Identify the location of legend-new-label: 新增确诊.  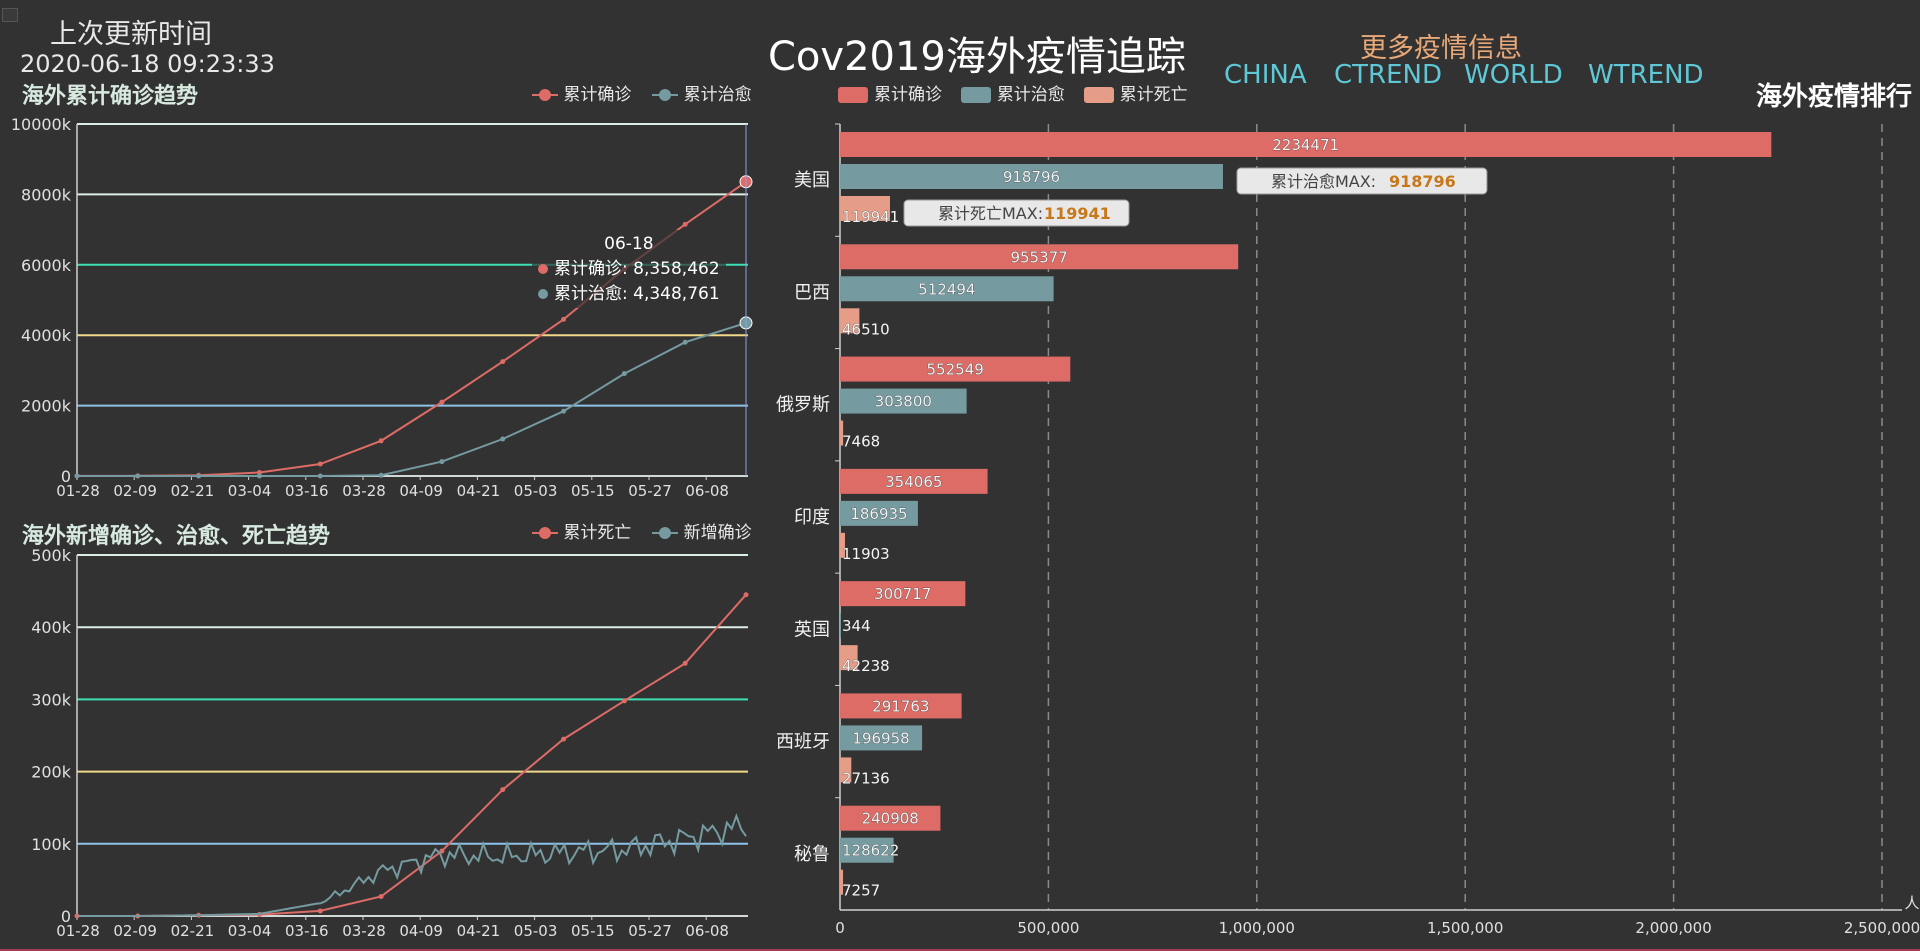
(717, 533).